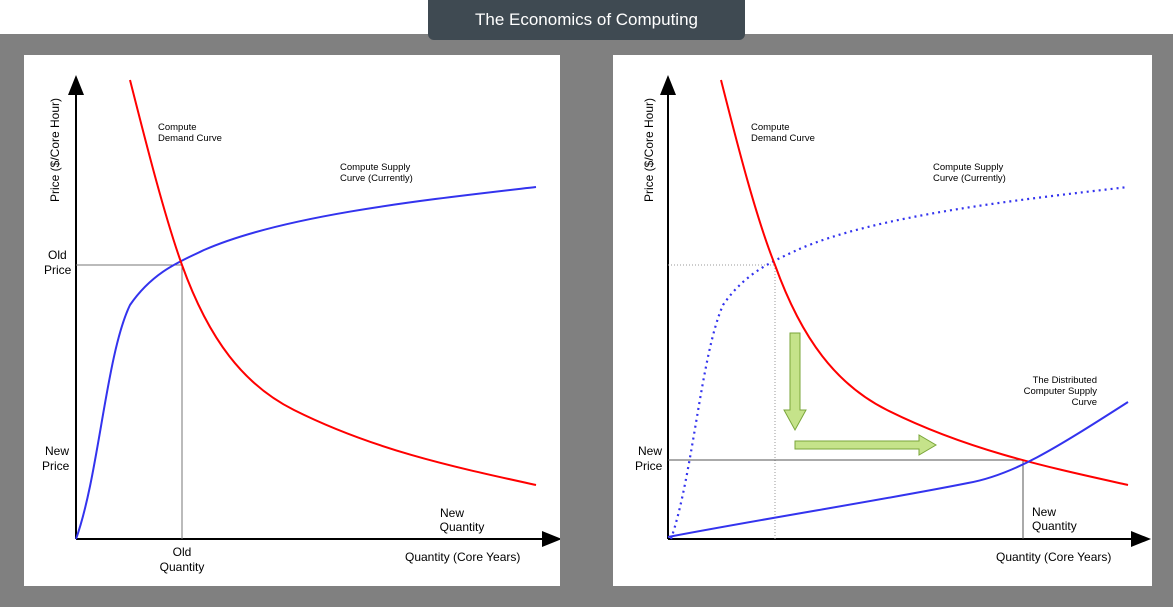 The height and width of the screenshot is (607, 1173). Describe the element at coordinates (1065, 380) in the screenshot. I see `distributed-label-line1: The Distributed` at that location.